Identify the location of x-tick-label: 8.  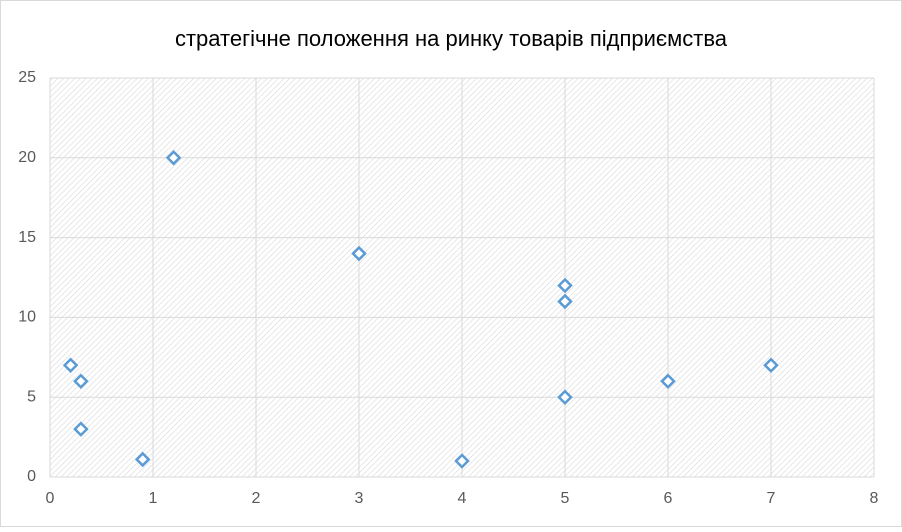
(874, 498).